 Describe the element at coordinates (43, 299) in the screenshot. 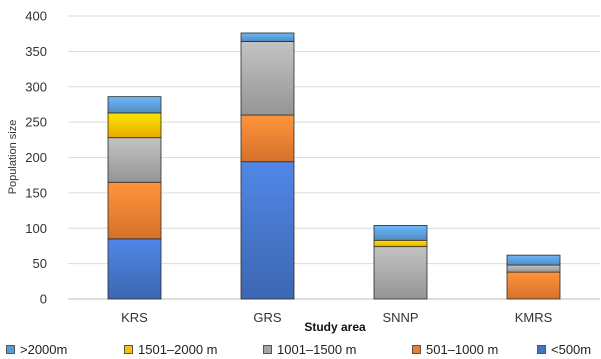

I see `y-tick-label: 0` at that location.